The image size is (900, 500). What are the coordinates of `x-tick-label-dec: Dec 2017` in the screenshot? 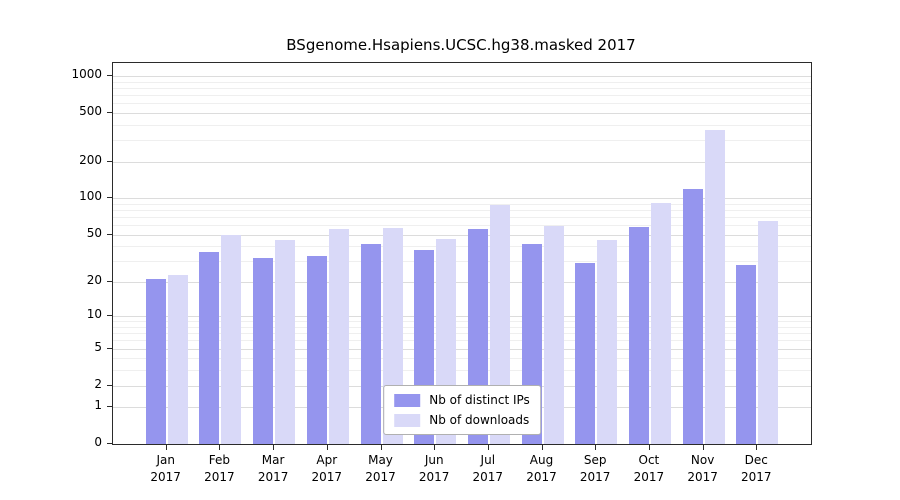 It's located at (756, 468).